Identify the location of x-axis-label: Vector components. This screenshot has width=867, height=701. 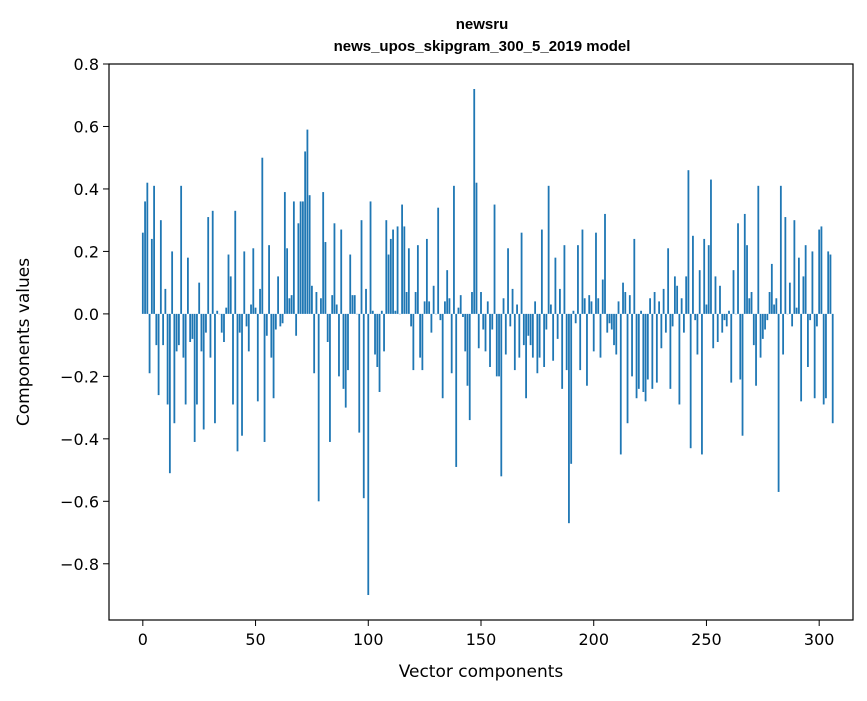
(481, 672).